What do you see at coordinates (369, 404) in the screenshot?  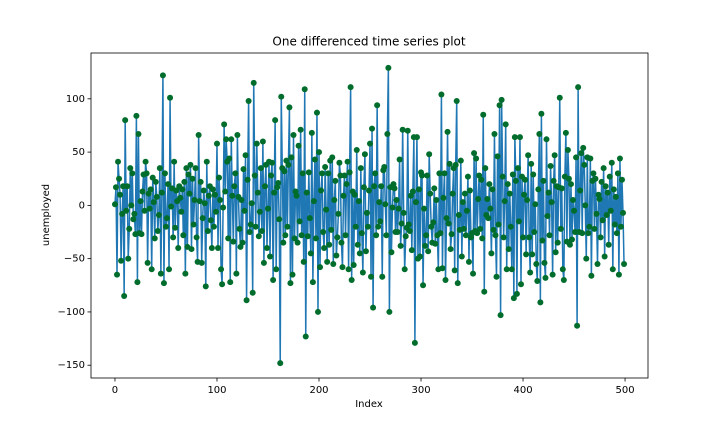 I see `x-axis-label: Index` at bounding box center [369, 404].